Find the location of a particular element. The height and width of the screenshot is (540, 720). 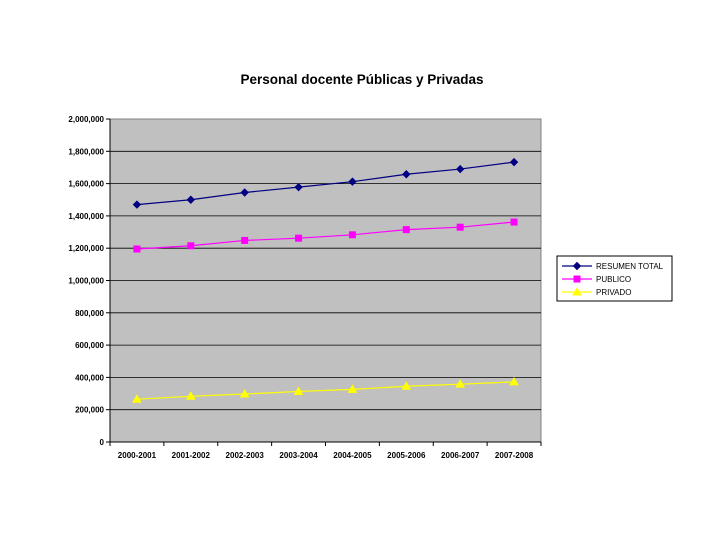

y-tick-label: 1,200,000 is located at coordinates (86, 248).